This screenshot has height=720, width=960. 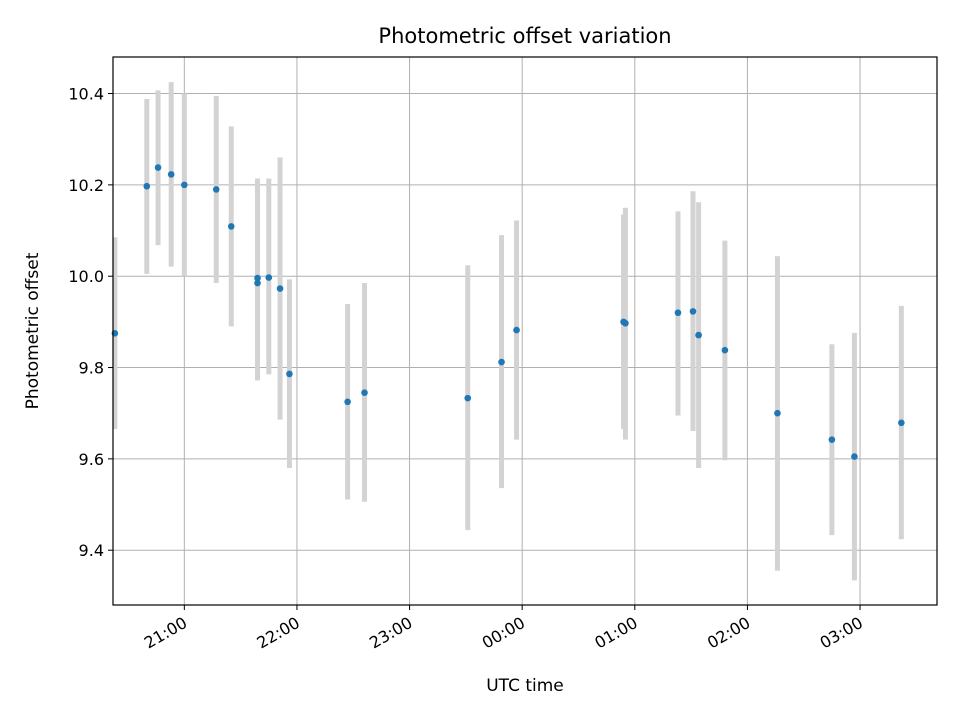 What do you see at coordinates (524, 36) in the screenshot?
I see `chart-title: Photometric offset variation` at bounding box center [524, 36].